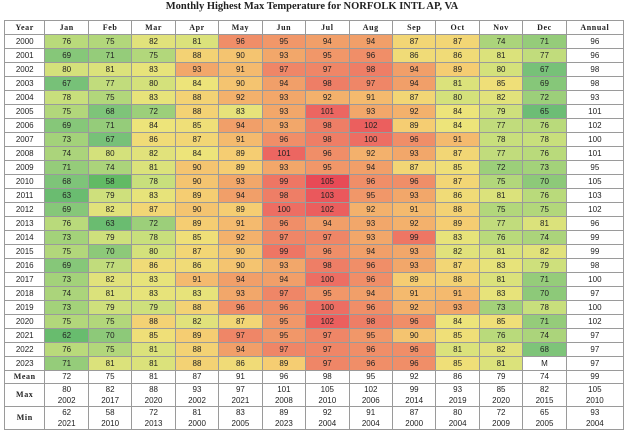 The height and width of the screenshot is (430, 624). Describe the element at coordinates (197, 209) in the screenshot. I see `heatmap-cell: 90` at that location.